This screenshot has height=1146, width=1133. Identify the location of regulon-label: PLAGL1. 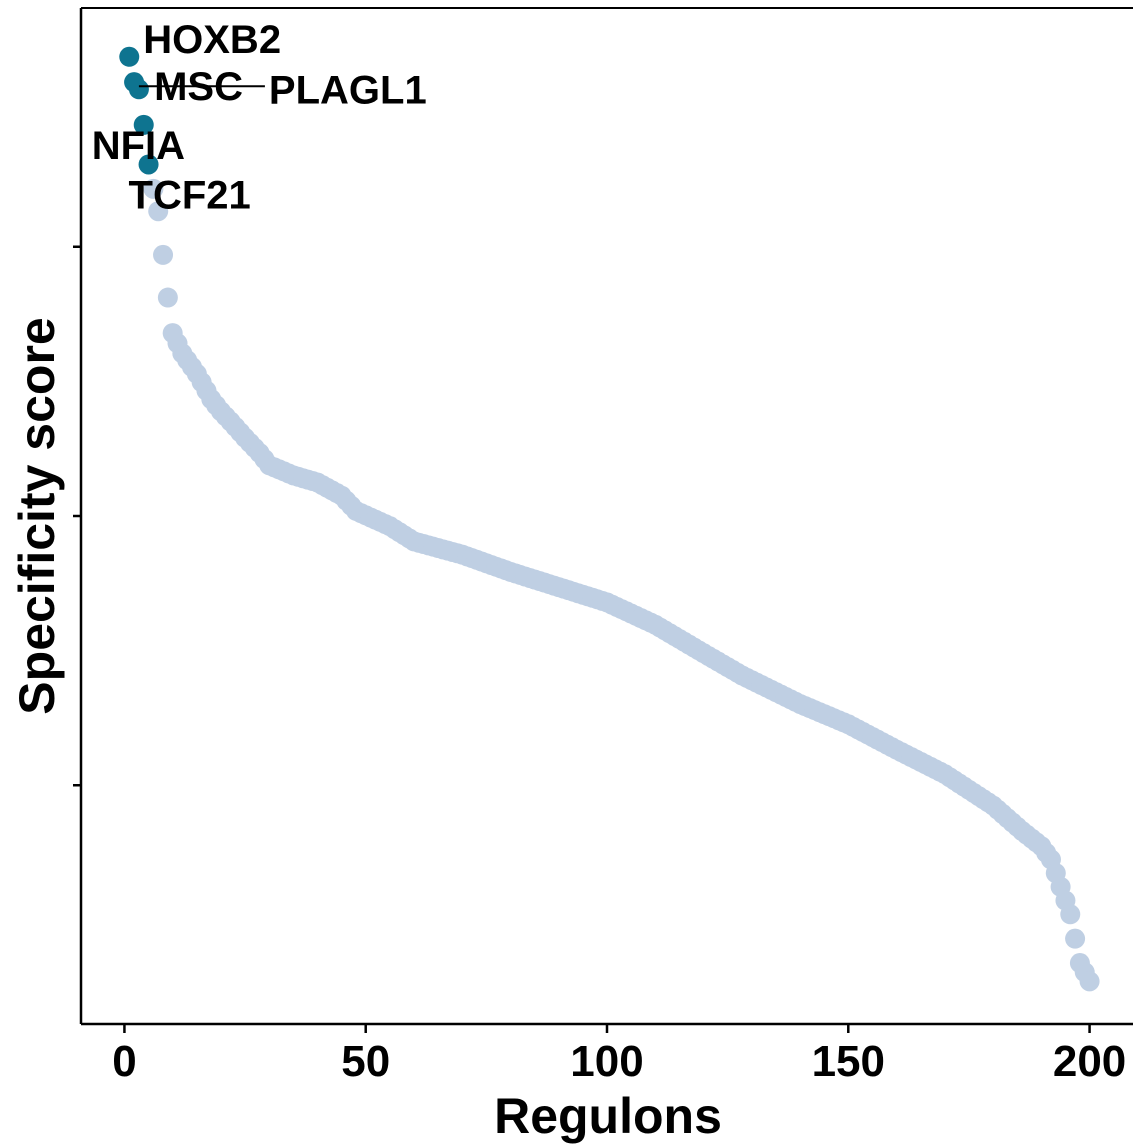
(348, 90).